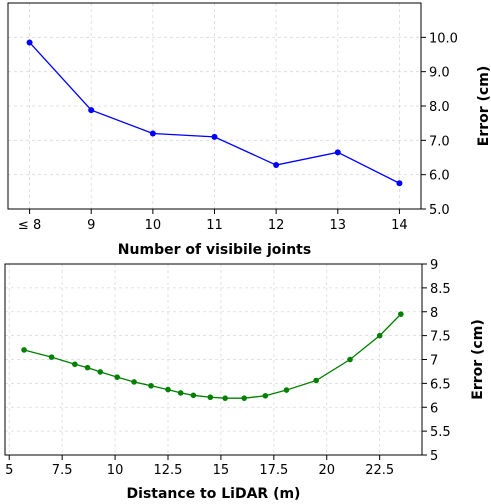  Describe the element at coordinates (439, 141) in the screenshot. I see `y-tick-label: 7.0` at that location.